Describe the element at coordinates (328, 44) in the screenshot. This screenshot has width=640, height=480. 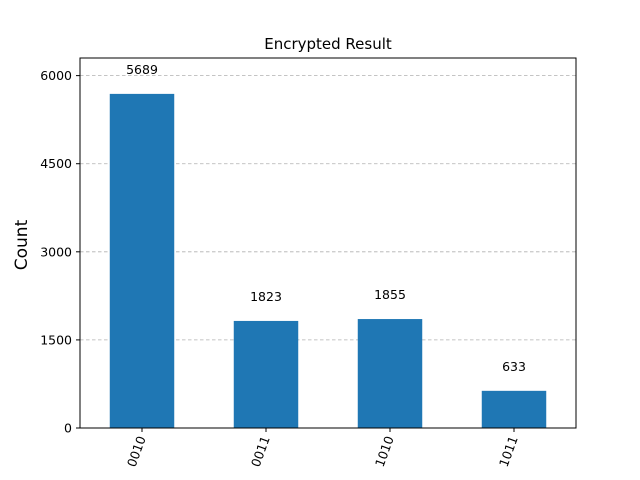
I see `chart-title: Encrypted Result` at that location.